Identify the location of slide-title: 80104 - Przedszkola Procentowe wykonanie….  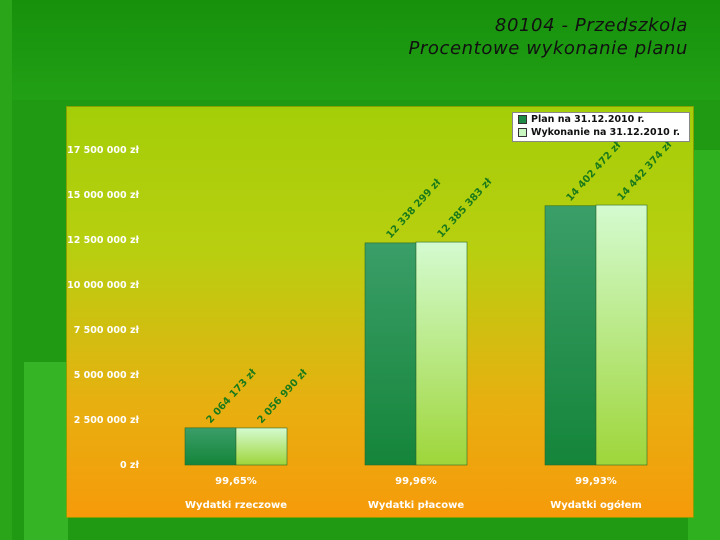
(548, 37).